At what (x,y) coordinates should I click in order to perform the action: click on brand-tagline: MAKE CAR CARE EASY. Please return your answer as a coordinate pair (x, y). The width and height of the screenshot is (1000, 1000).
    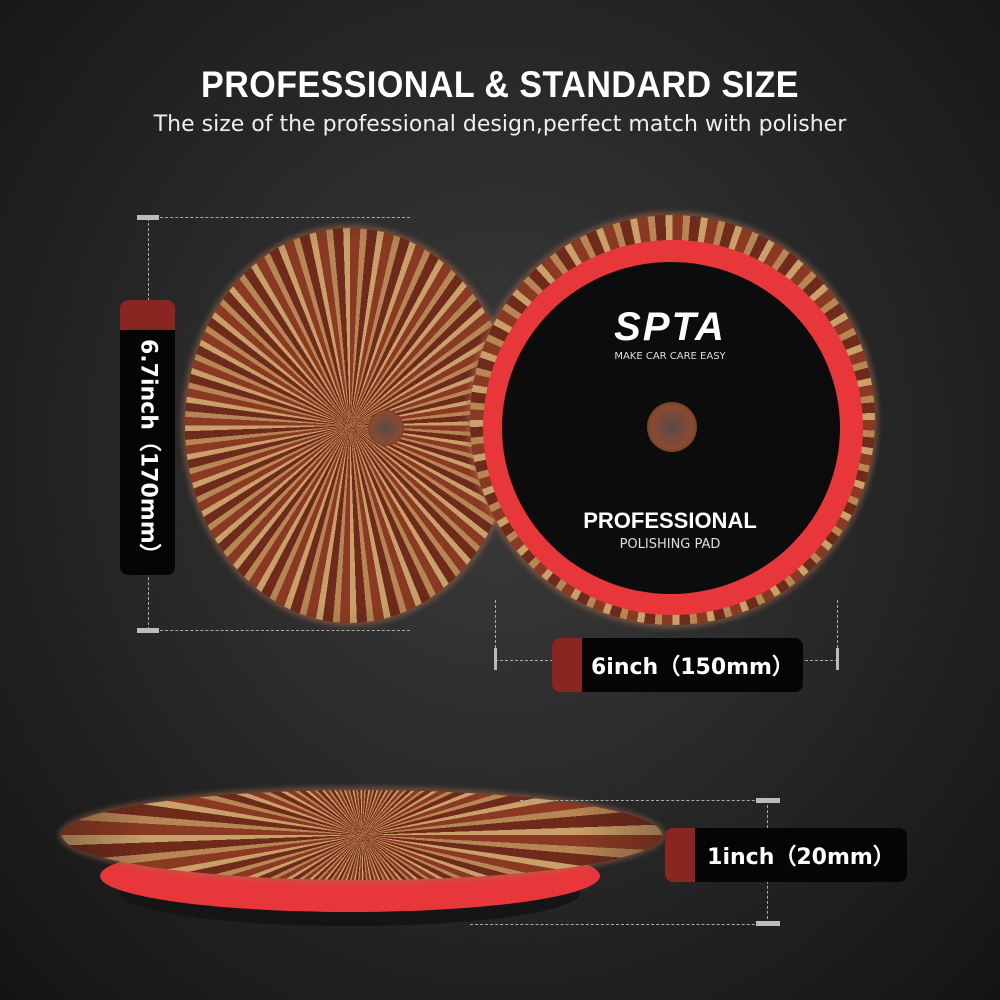
    Looking at the image, I should click on (670, 356).